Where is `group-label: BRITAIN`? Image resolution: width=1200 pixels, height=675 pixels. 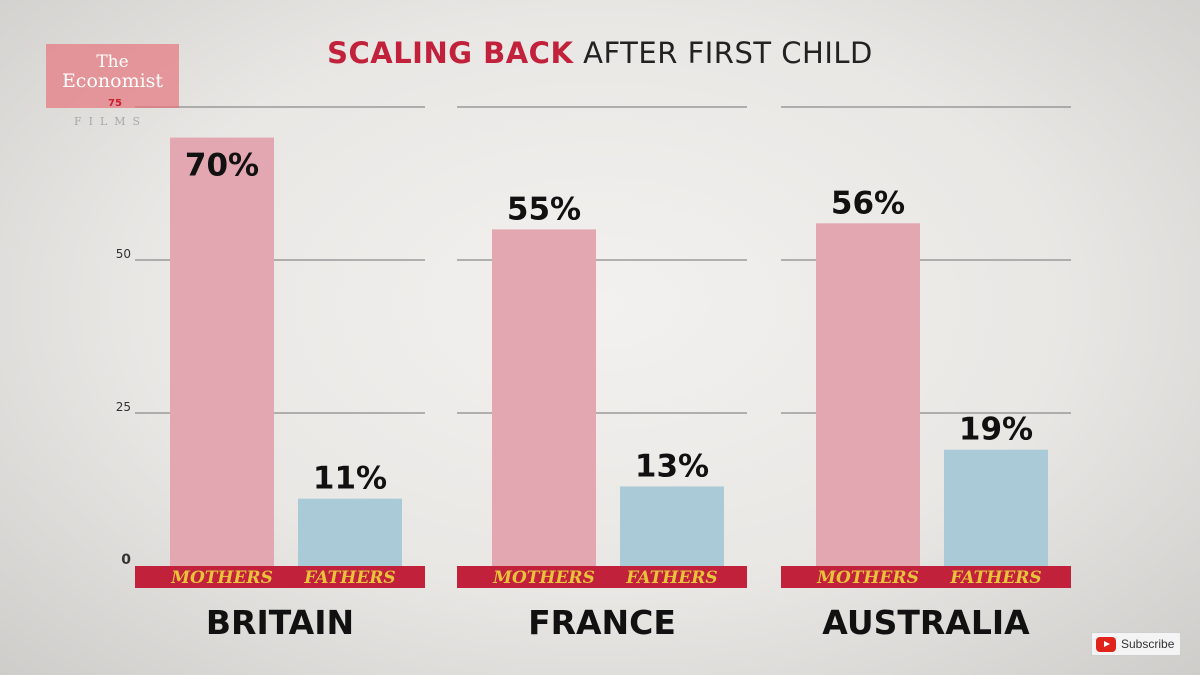
group-label: BRITAIN is located at coordinates (280, 622).